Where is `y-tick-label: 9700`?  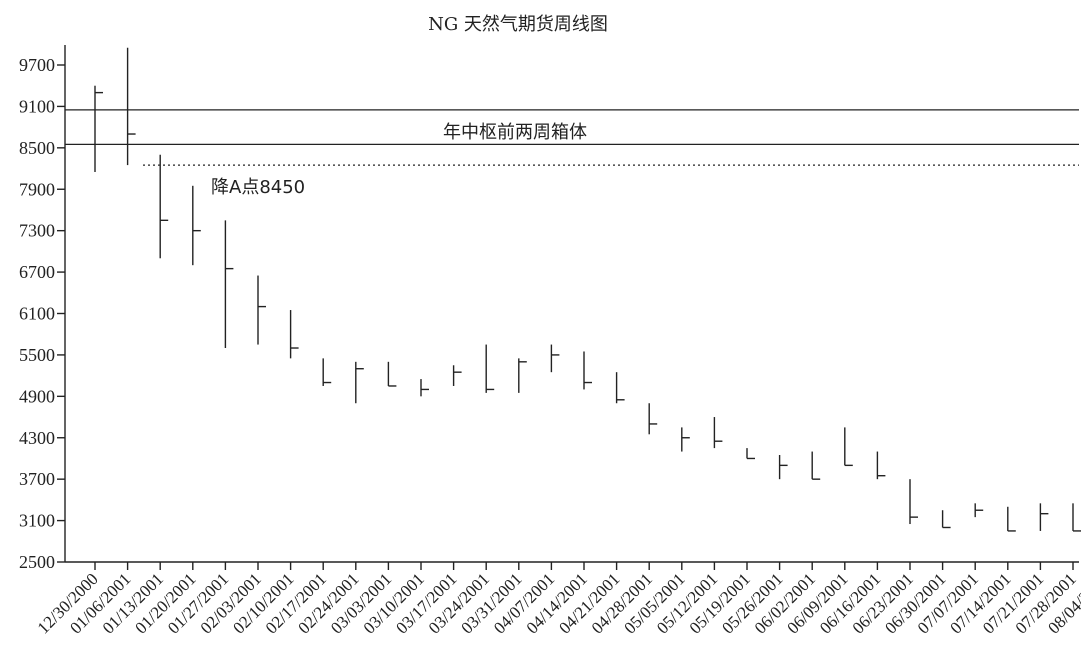 y-tick-label: 9700 is located at coordinates (37, 65).